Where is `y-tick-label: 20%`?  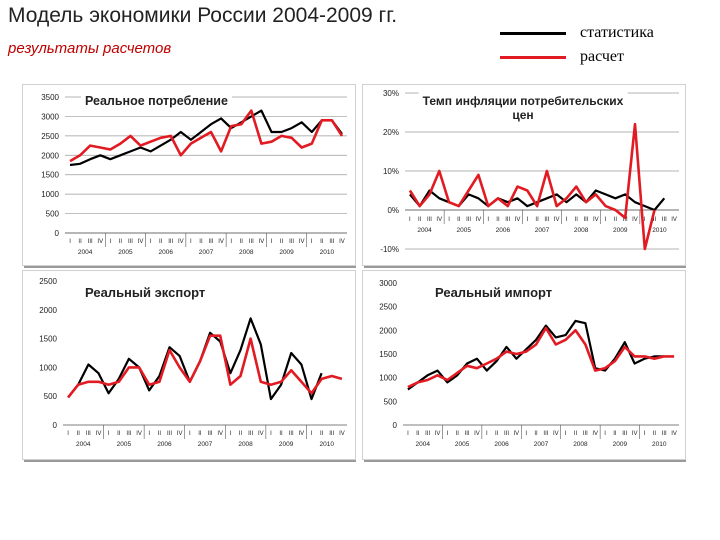
y-tick-label: 20% is located at coordinates (391, 132).